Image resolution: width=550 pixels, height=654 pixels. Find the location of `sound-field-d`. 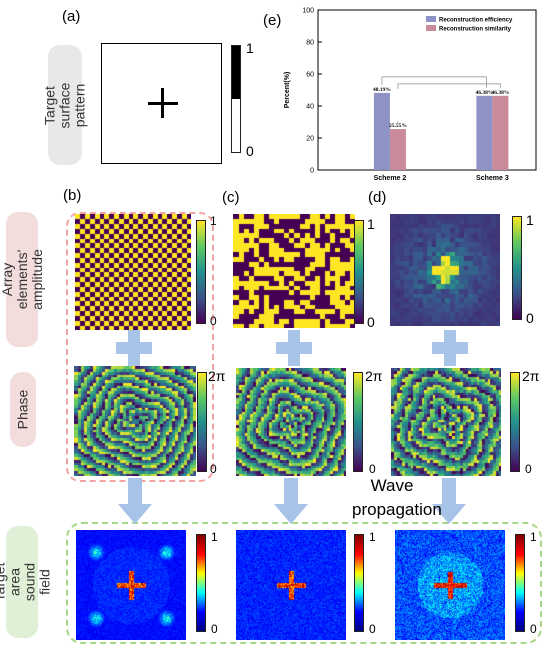

sound-field-d is located at coordinates (450, 585).